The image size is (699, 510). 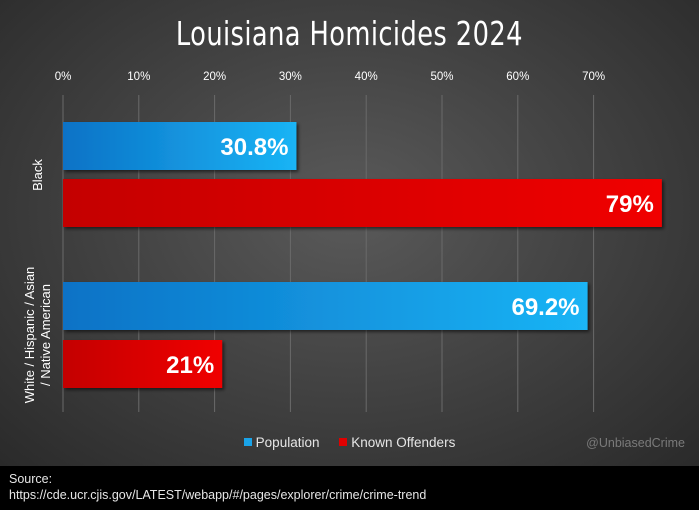 What do you see at coordinates (254, 147) in the screenshot?
I see `data-label: 30.8%` at bounding box center [254, 147].